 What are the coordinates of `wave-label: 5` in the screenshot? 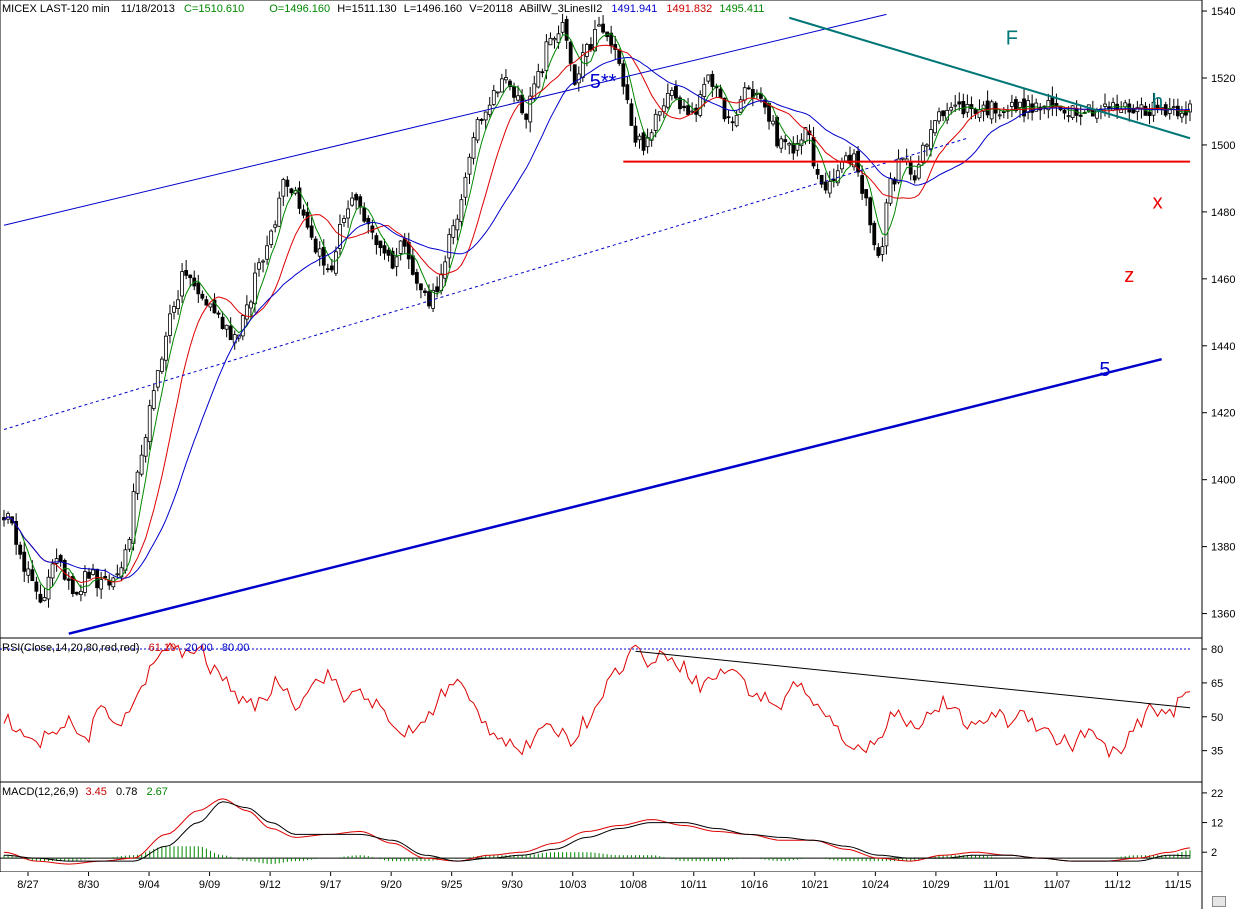 It's located at (1104, 370).